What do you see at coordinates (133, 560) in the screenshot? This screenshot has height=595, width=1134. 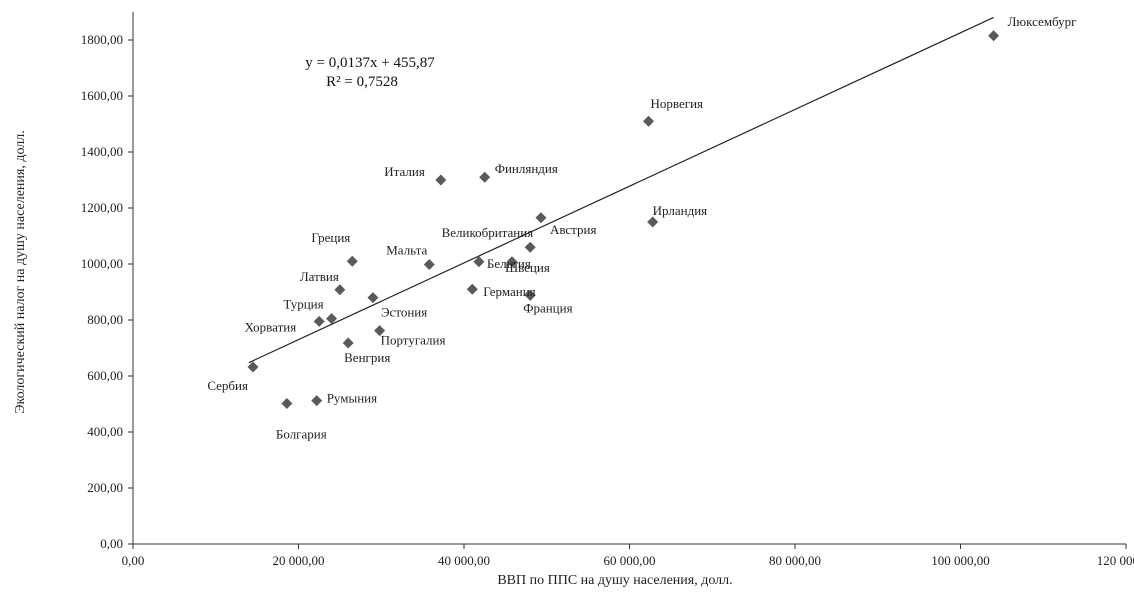 I see `x-tick-label: 0,00` at bounding box center [133, 560].